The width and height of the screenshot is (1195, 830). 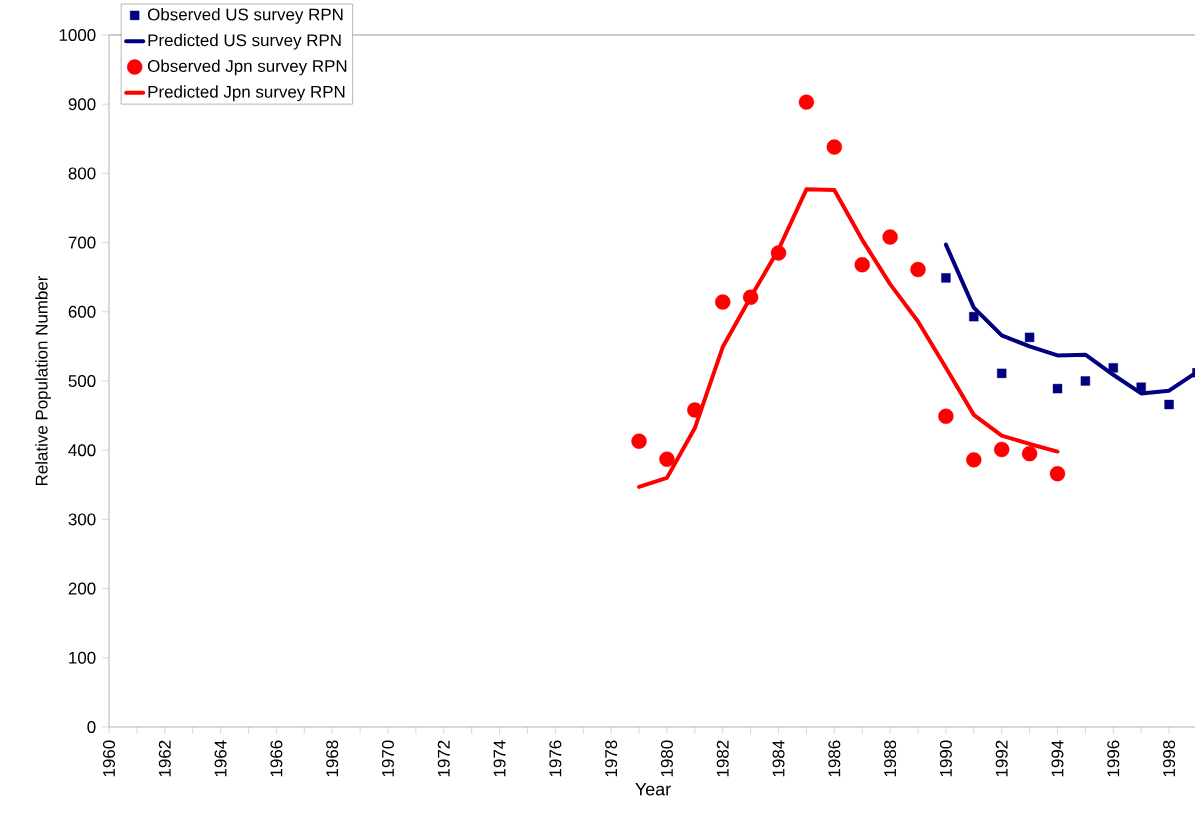 I want to click on y-axis-title: Relative Population Number, so click(x=43, y=380).